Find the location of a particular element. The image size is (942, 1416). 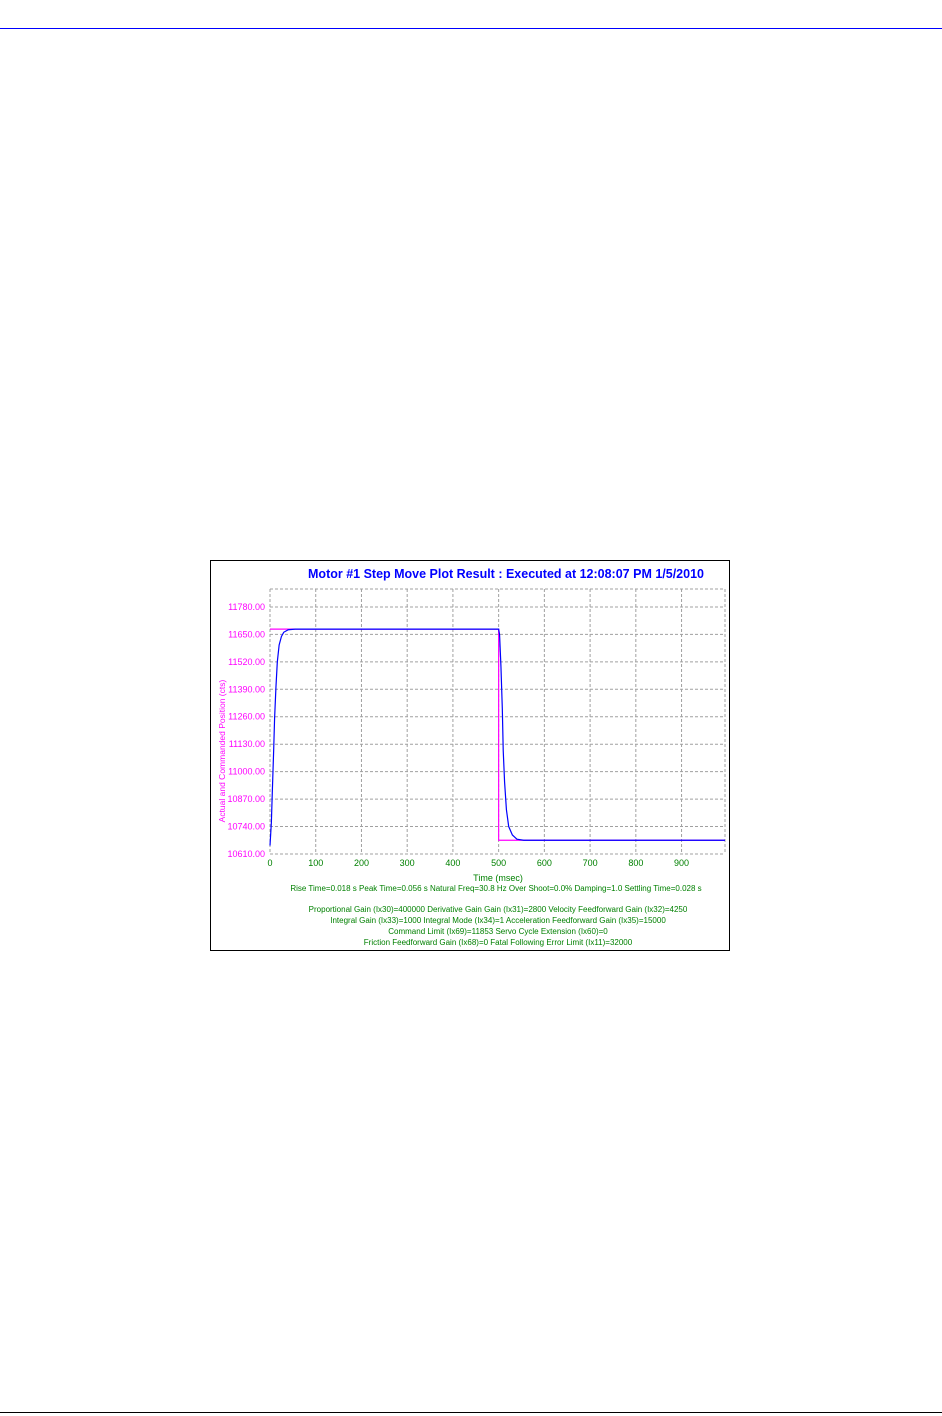

y-tick-label: 10870.00 is located at coordinates (246, 799).